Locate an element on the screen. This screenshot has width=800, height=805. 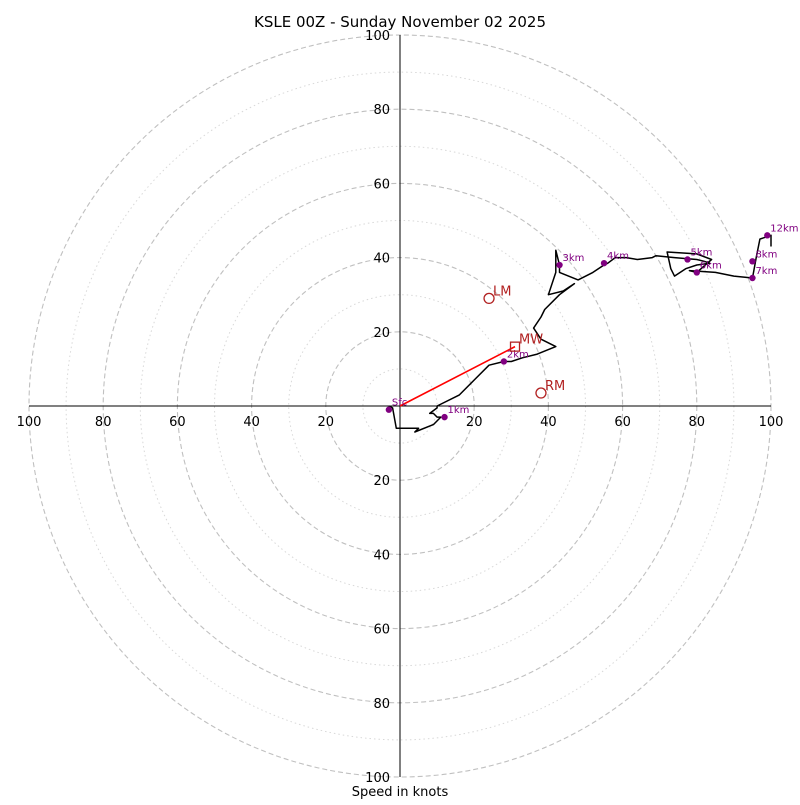
tick-label-south-80: 80 is located at coordinates (381, 704).